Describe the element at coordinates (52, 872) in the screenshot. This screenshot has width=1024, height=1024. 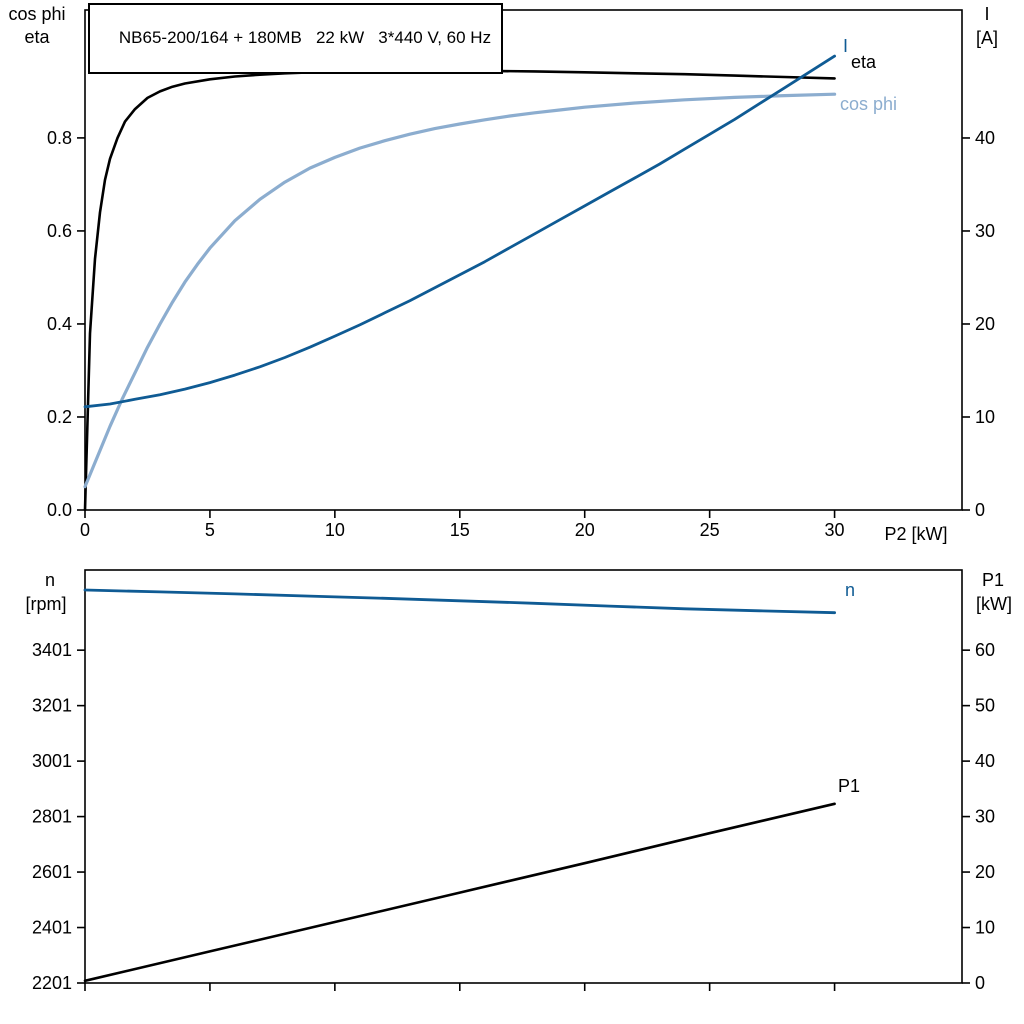
I see `y-left-tick-label: 2601` at that location.